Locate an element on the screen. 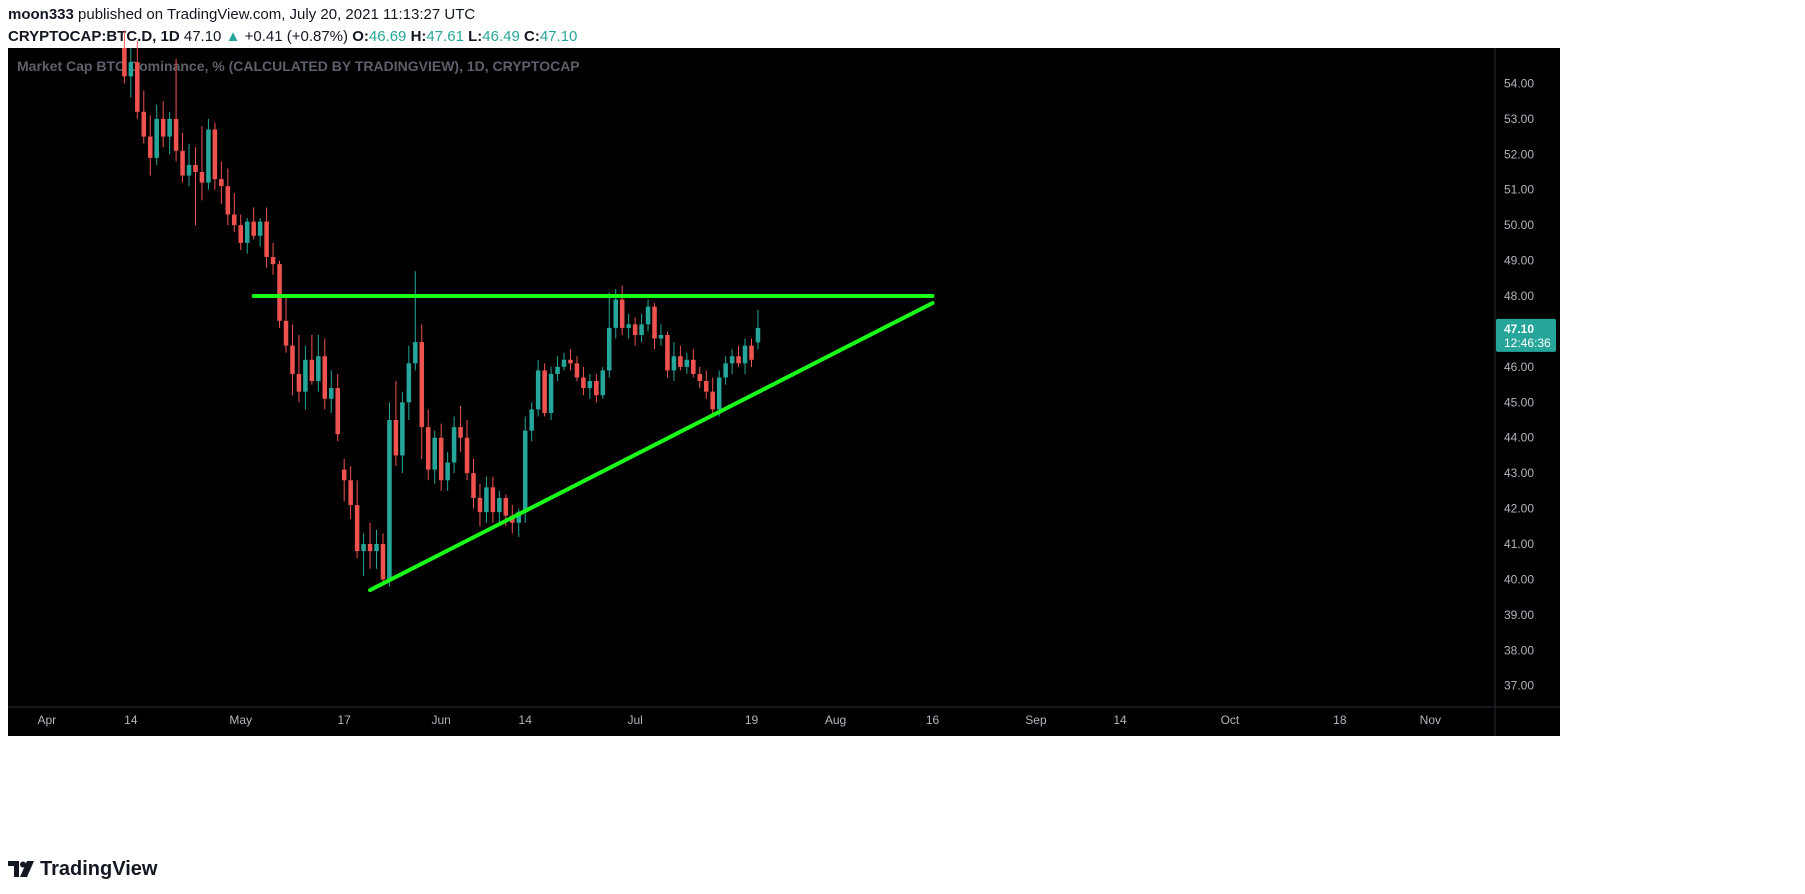 The width and height of the screenshot is (1805, 894). x-tick-label: May is located at coordinates (240, 720).